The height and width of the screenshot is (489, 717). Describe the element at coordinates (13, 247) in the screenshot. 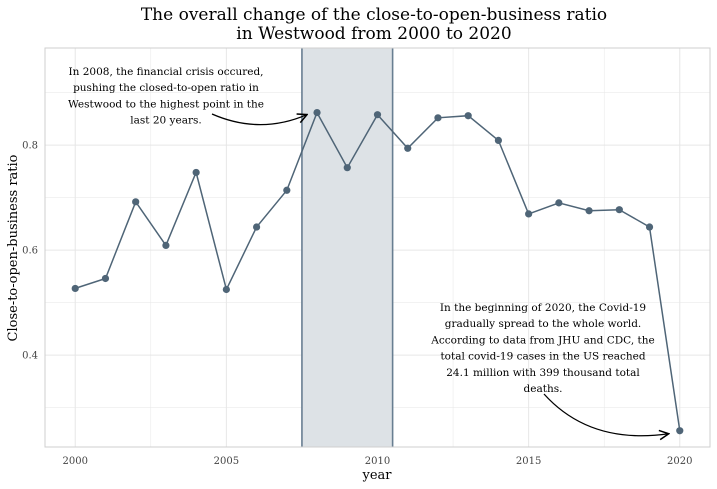

I see `y-axis-label: Close-to-open-business ratio` at that location.